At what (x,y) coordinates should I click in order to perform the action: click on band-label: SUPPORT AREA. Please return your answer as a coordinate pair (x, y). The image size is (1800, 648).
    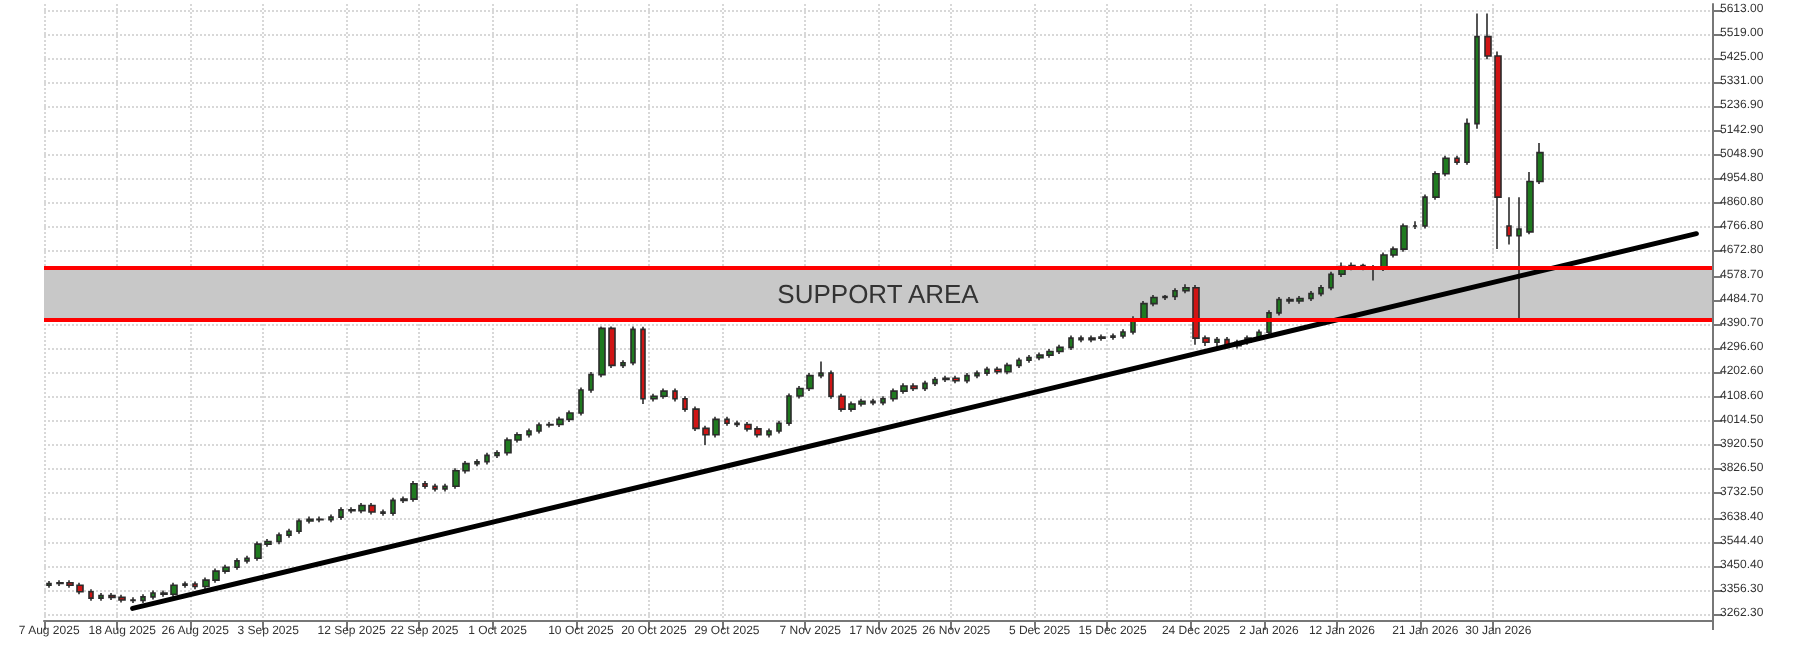
    Looking at the image, I should click on (878, 293).